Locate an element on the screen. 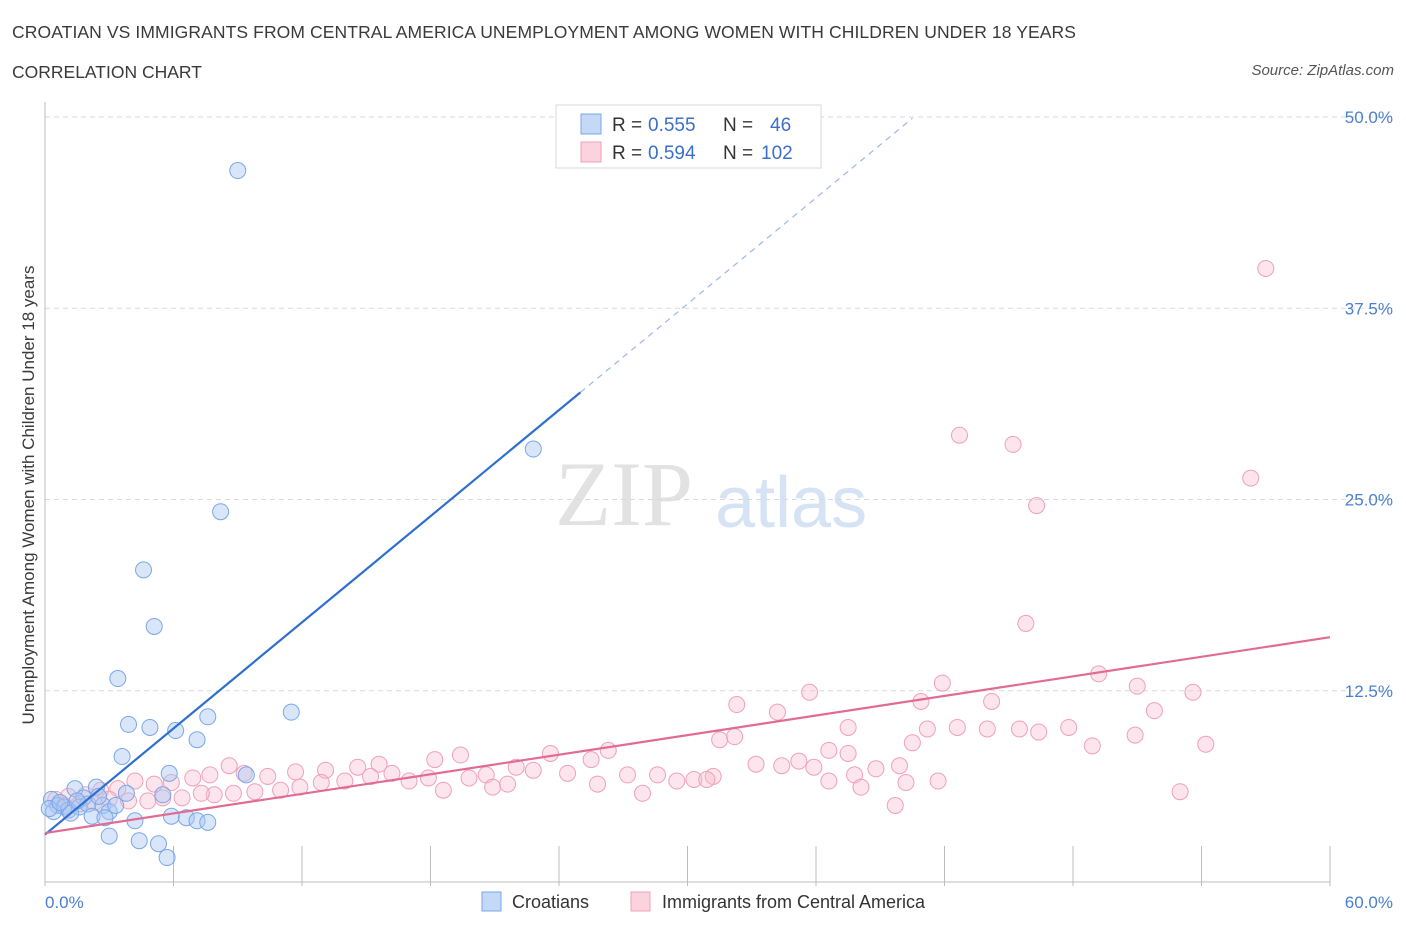 This screenshot has width=1406, height=930. chart-subtitle: CORRELATION CHART is located at coordinates (107, 72).